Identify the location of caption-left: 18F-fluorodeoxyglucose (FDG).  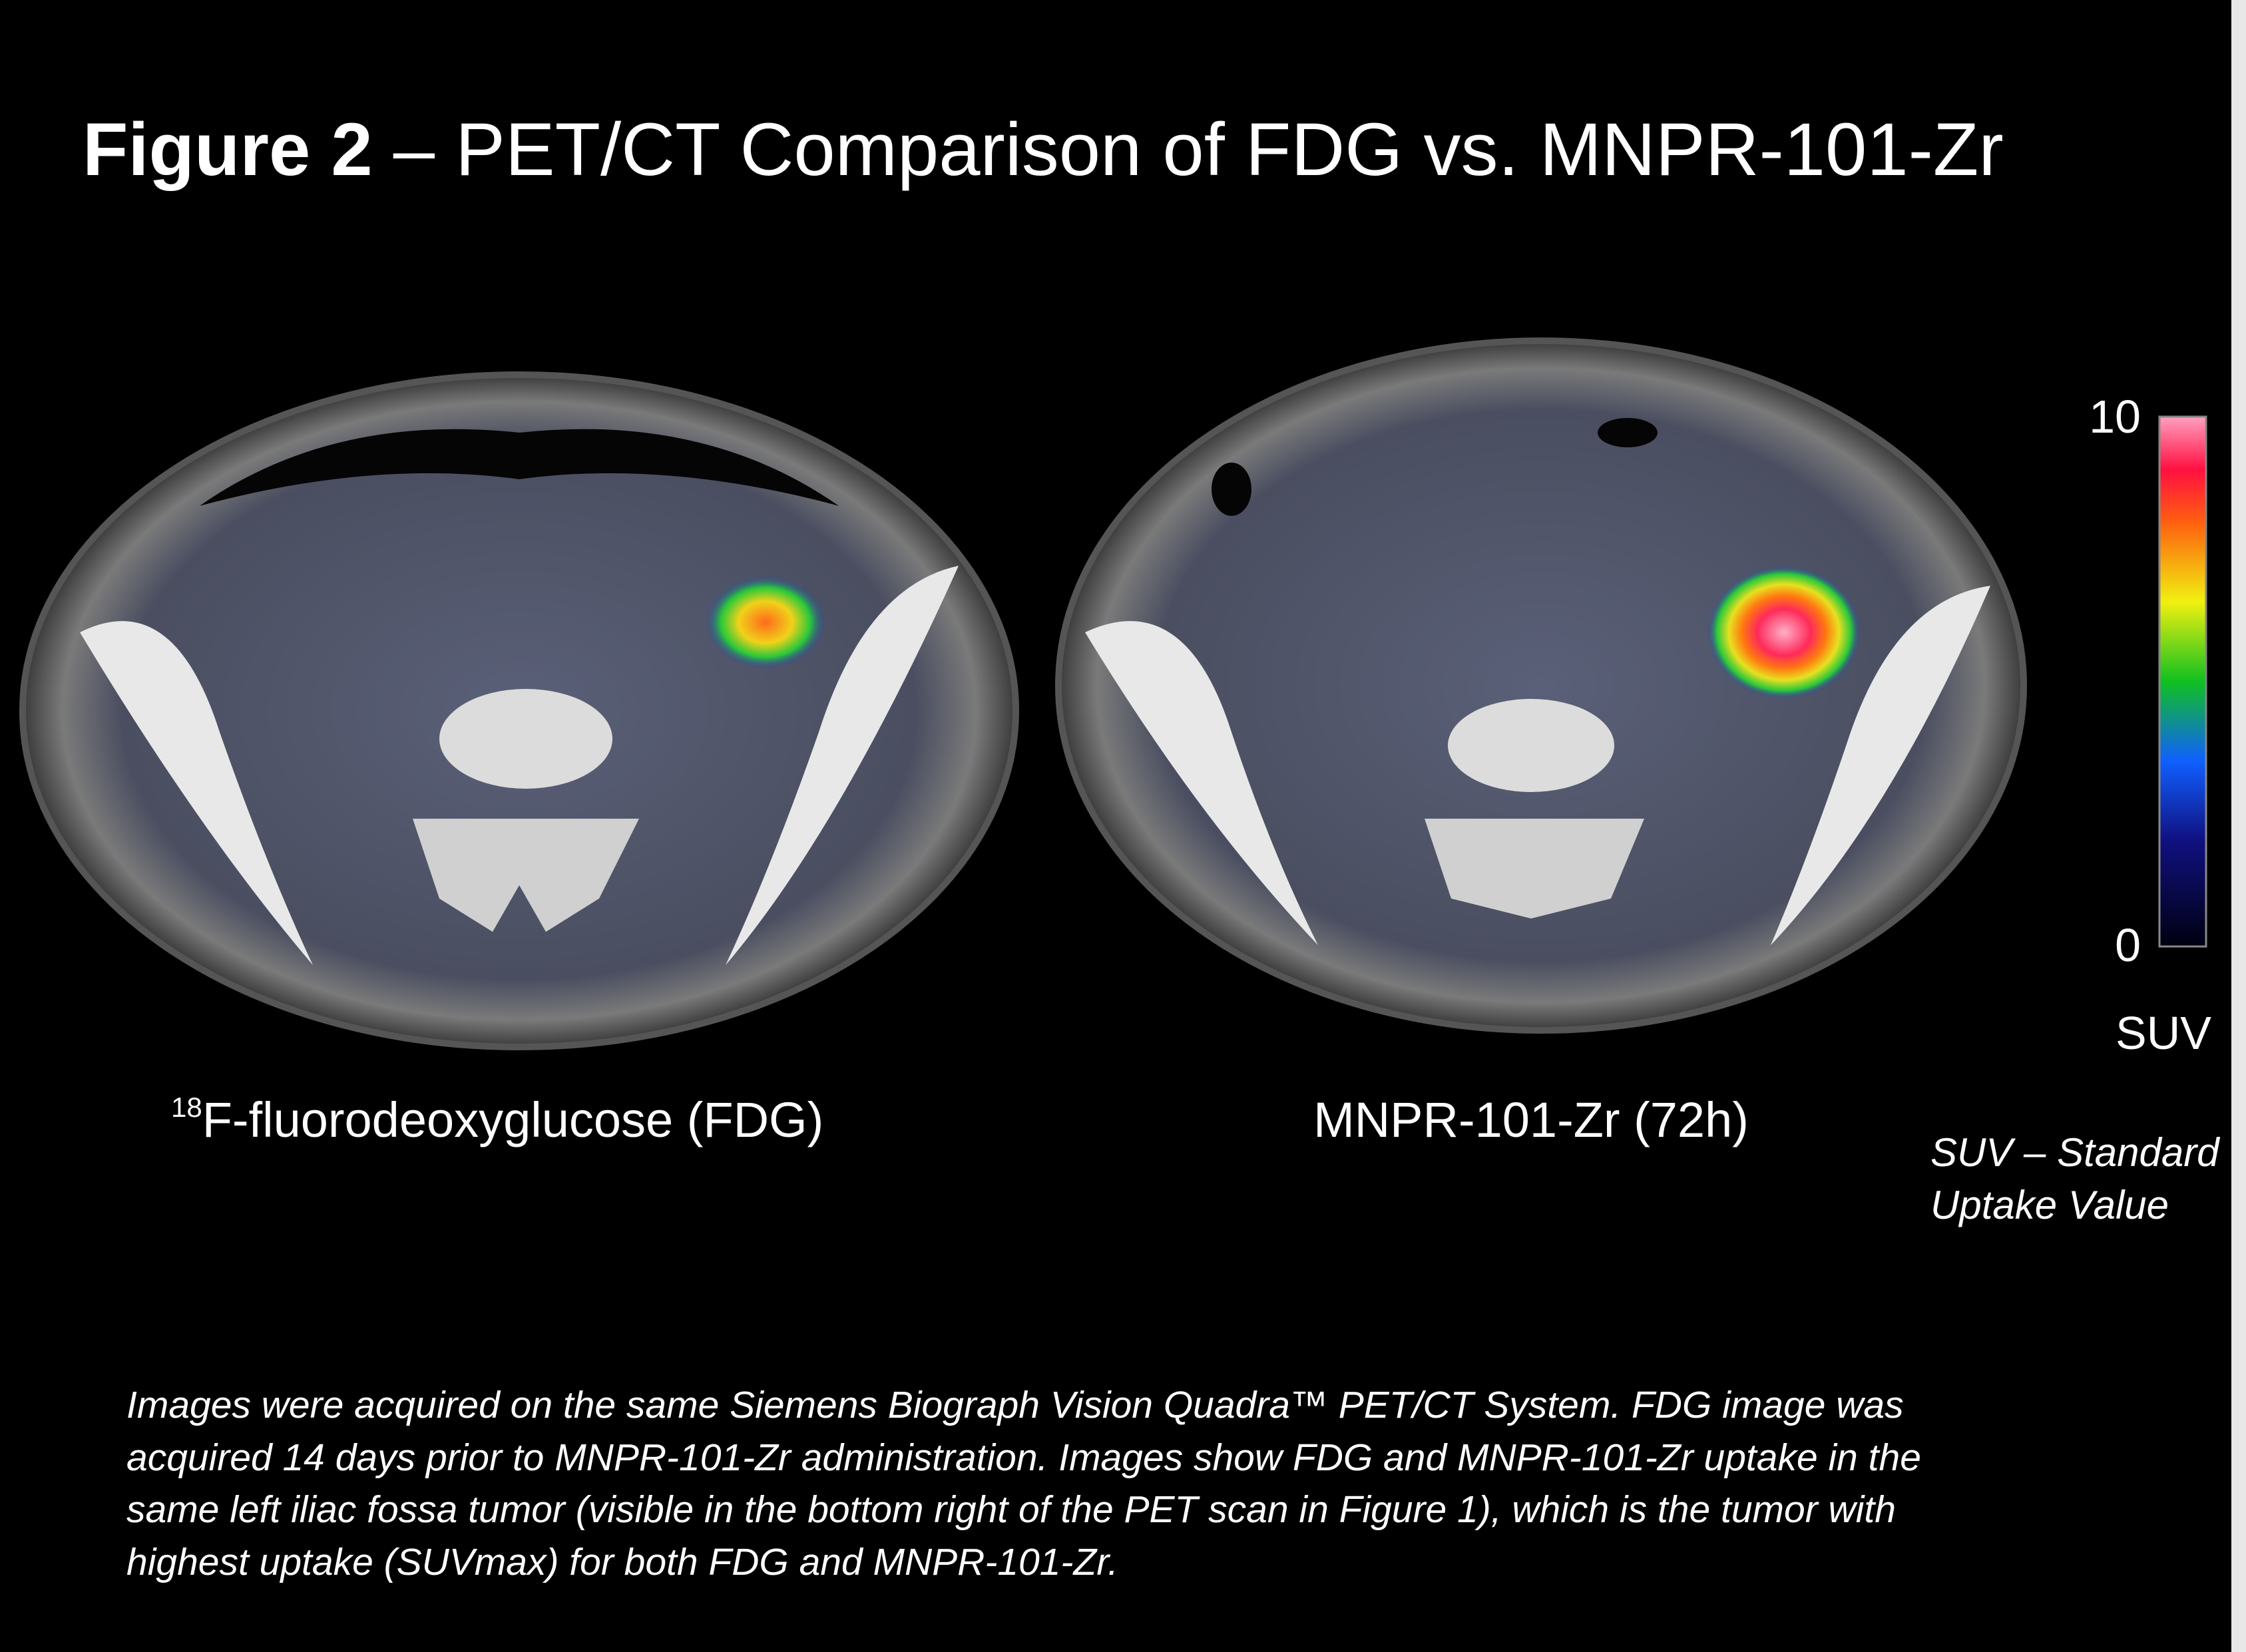
(497, 1120).